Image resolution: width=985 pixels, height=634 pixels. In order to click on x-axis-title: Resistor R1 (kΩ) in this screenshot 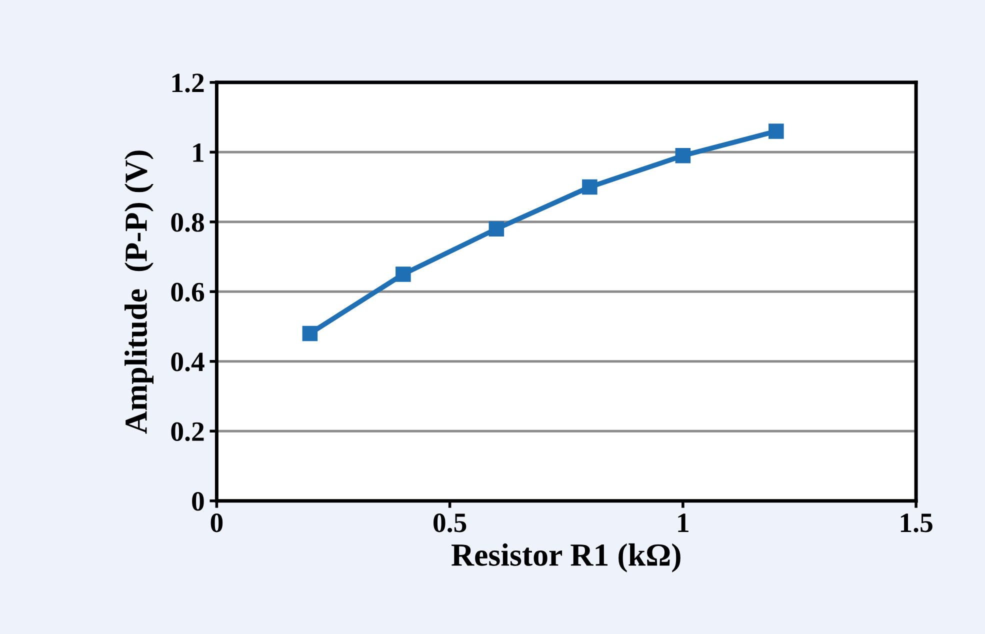, I will do `click(565, 557)`.